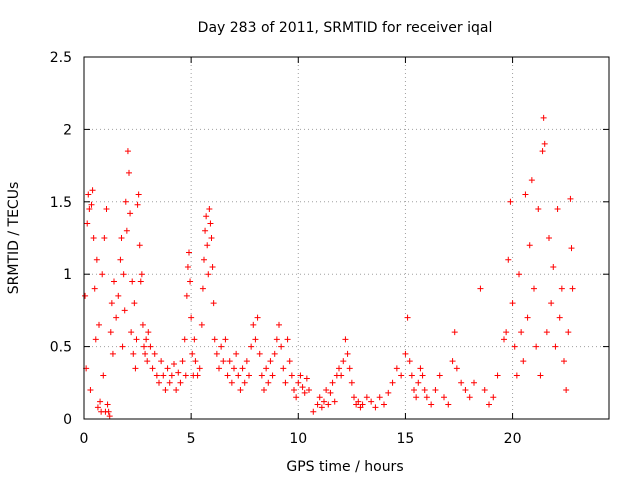  I want to click on y-tick-label: 2, so click(67, 130).